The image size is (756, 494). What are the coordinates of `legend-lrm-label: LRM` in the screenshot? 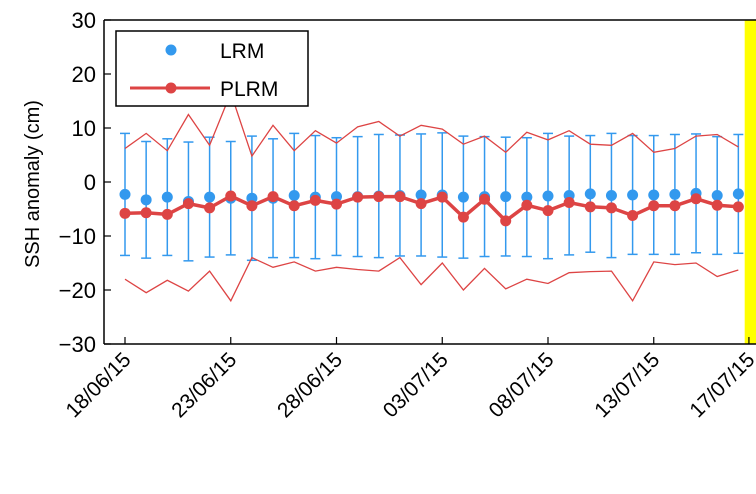 It's located at (242, 51).